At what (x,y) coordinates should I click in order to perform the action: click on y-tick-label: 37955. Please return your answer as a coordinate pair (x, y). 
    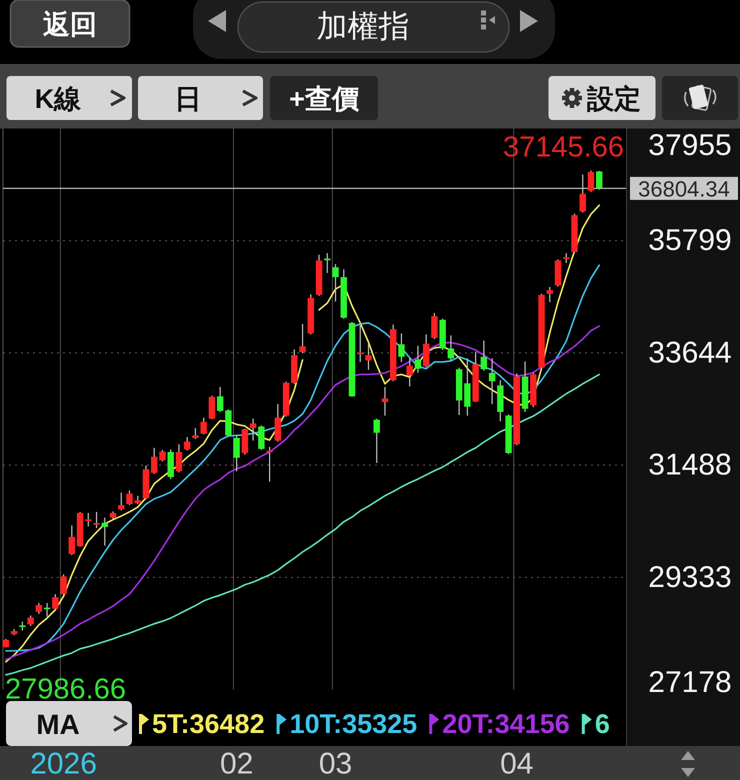
    Looking at the image, I should click on (690, 145).